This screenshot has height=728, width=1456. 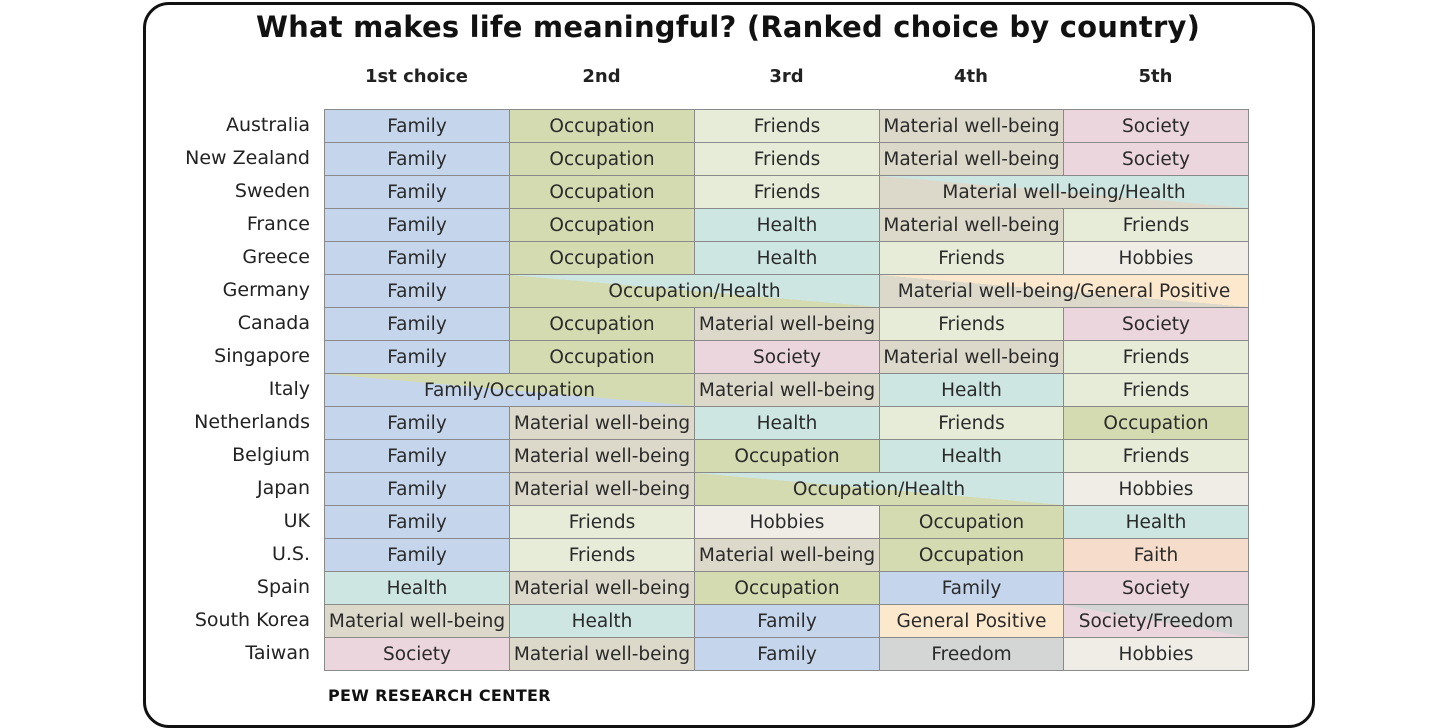 I want to click on table-cell: Faith, so click(x=1156, y=555).